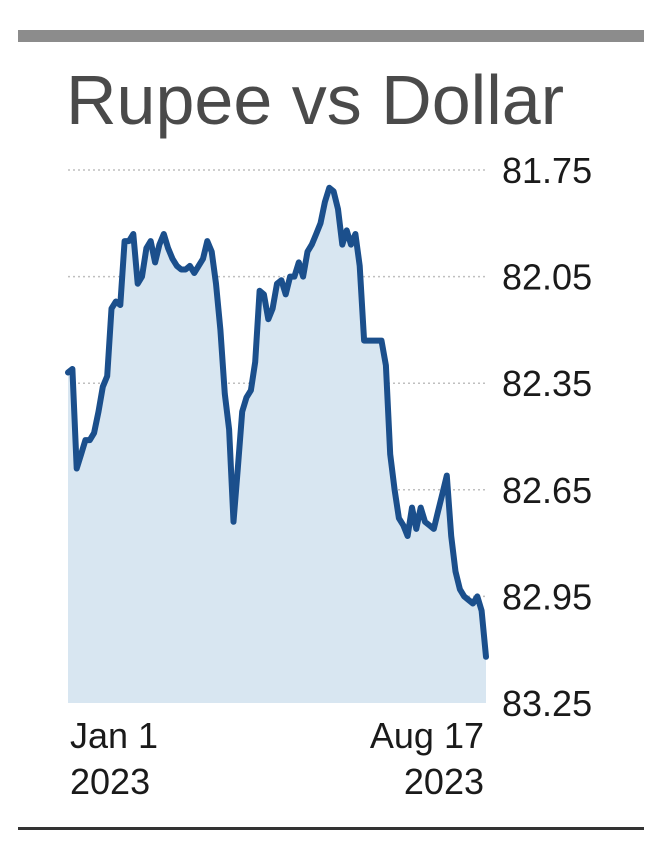 This screenshot has width=660, height=846. I want to click on y-tick-label: 83.25, so click(547, 703).